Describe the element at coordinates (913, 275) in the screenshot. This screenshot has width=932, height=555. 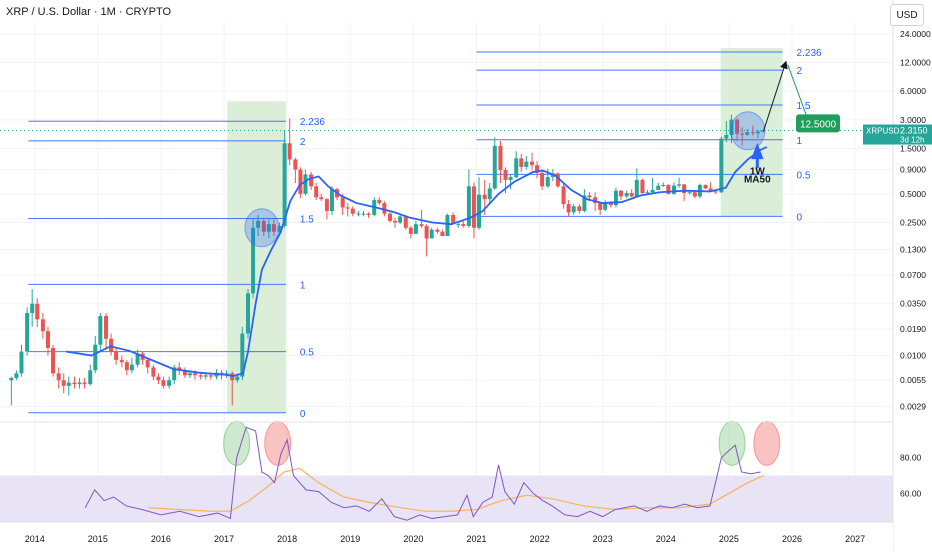
I see `price-tick-label: 0.0700` at that location.